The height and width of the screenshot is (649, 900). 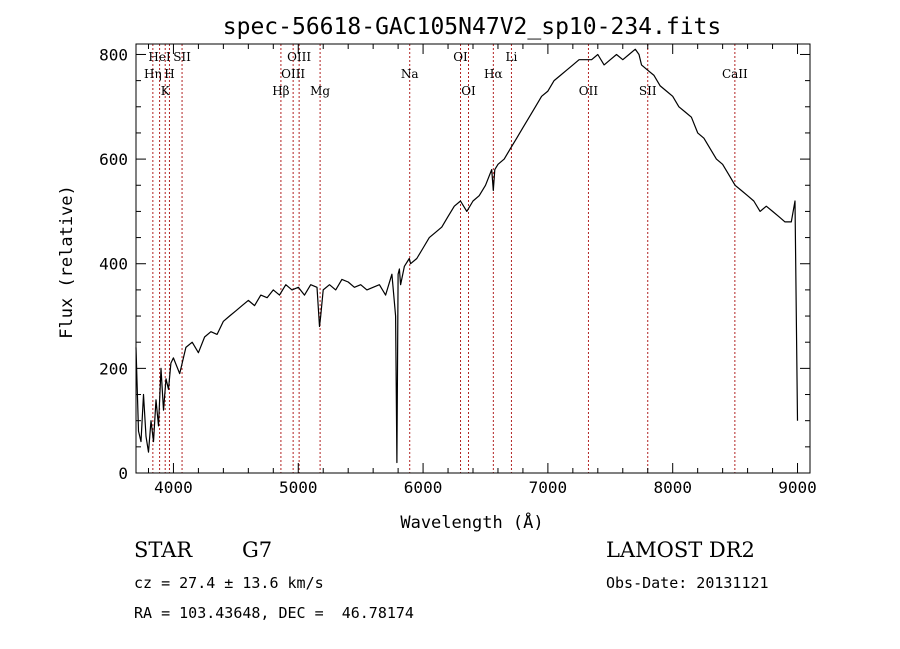 I want to click on x-tick-label-6000: 6000, so click(x=423, y=487).